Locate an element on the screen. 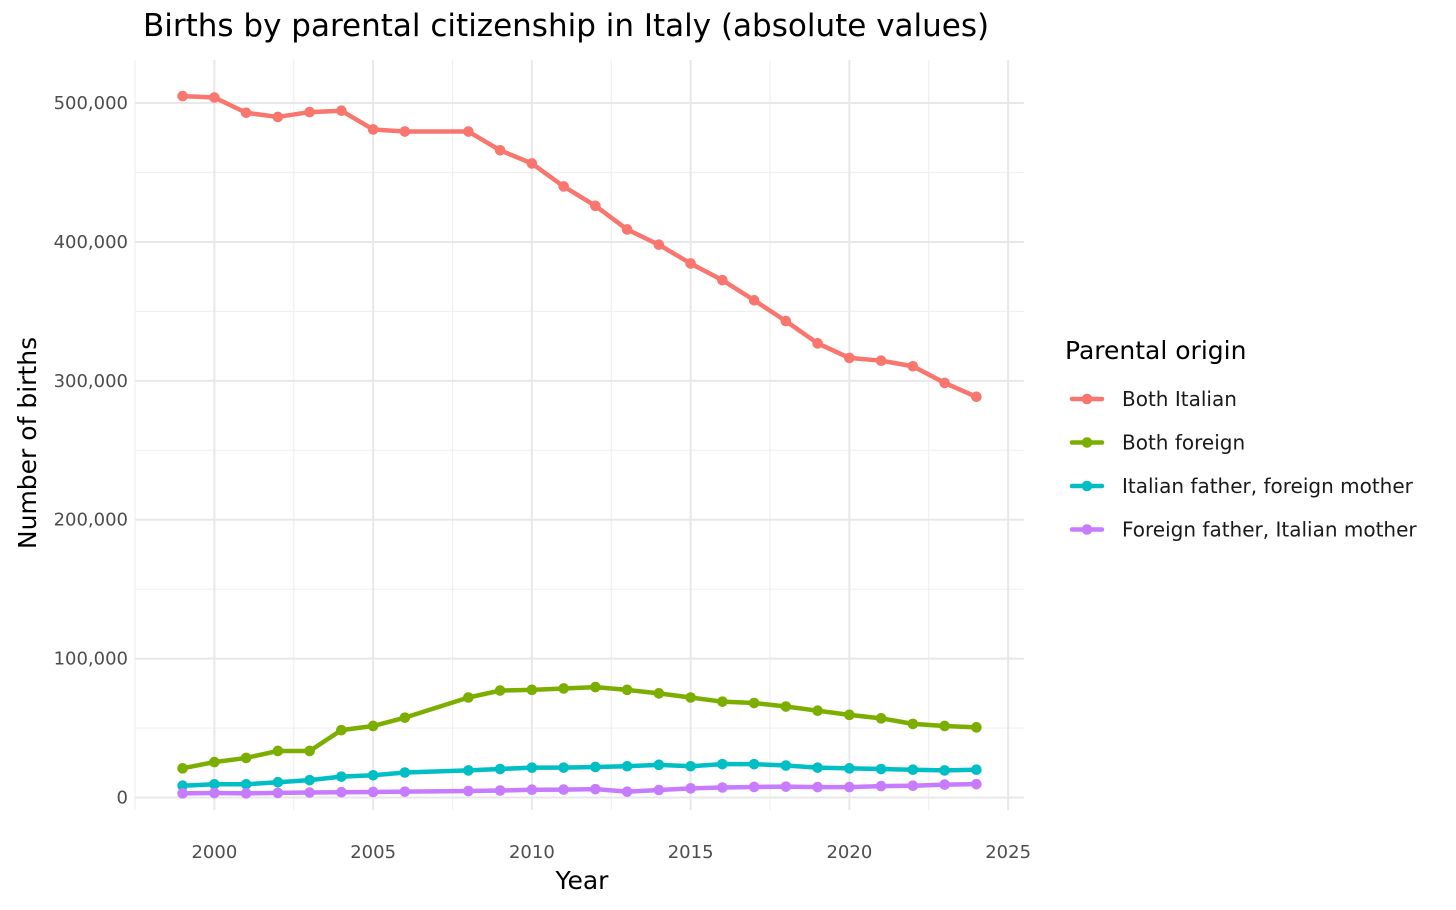  y-tick-label: 500,000 is located at coordinates (91, 103).